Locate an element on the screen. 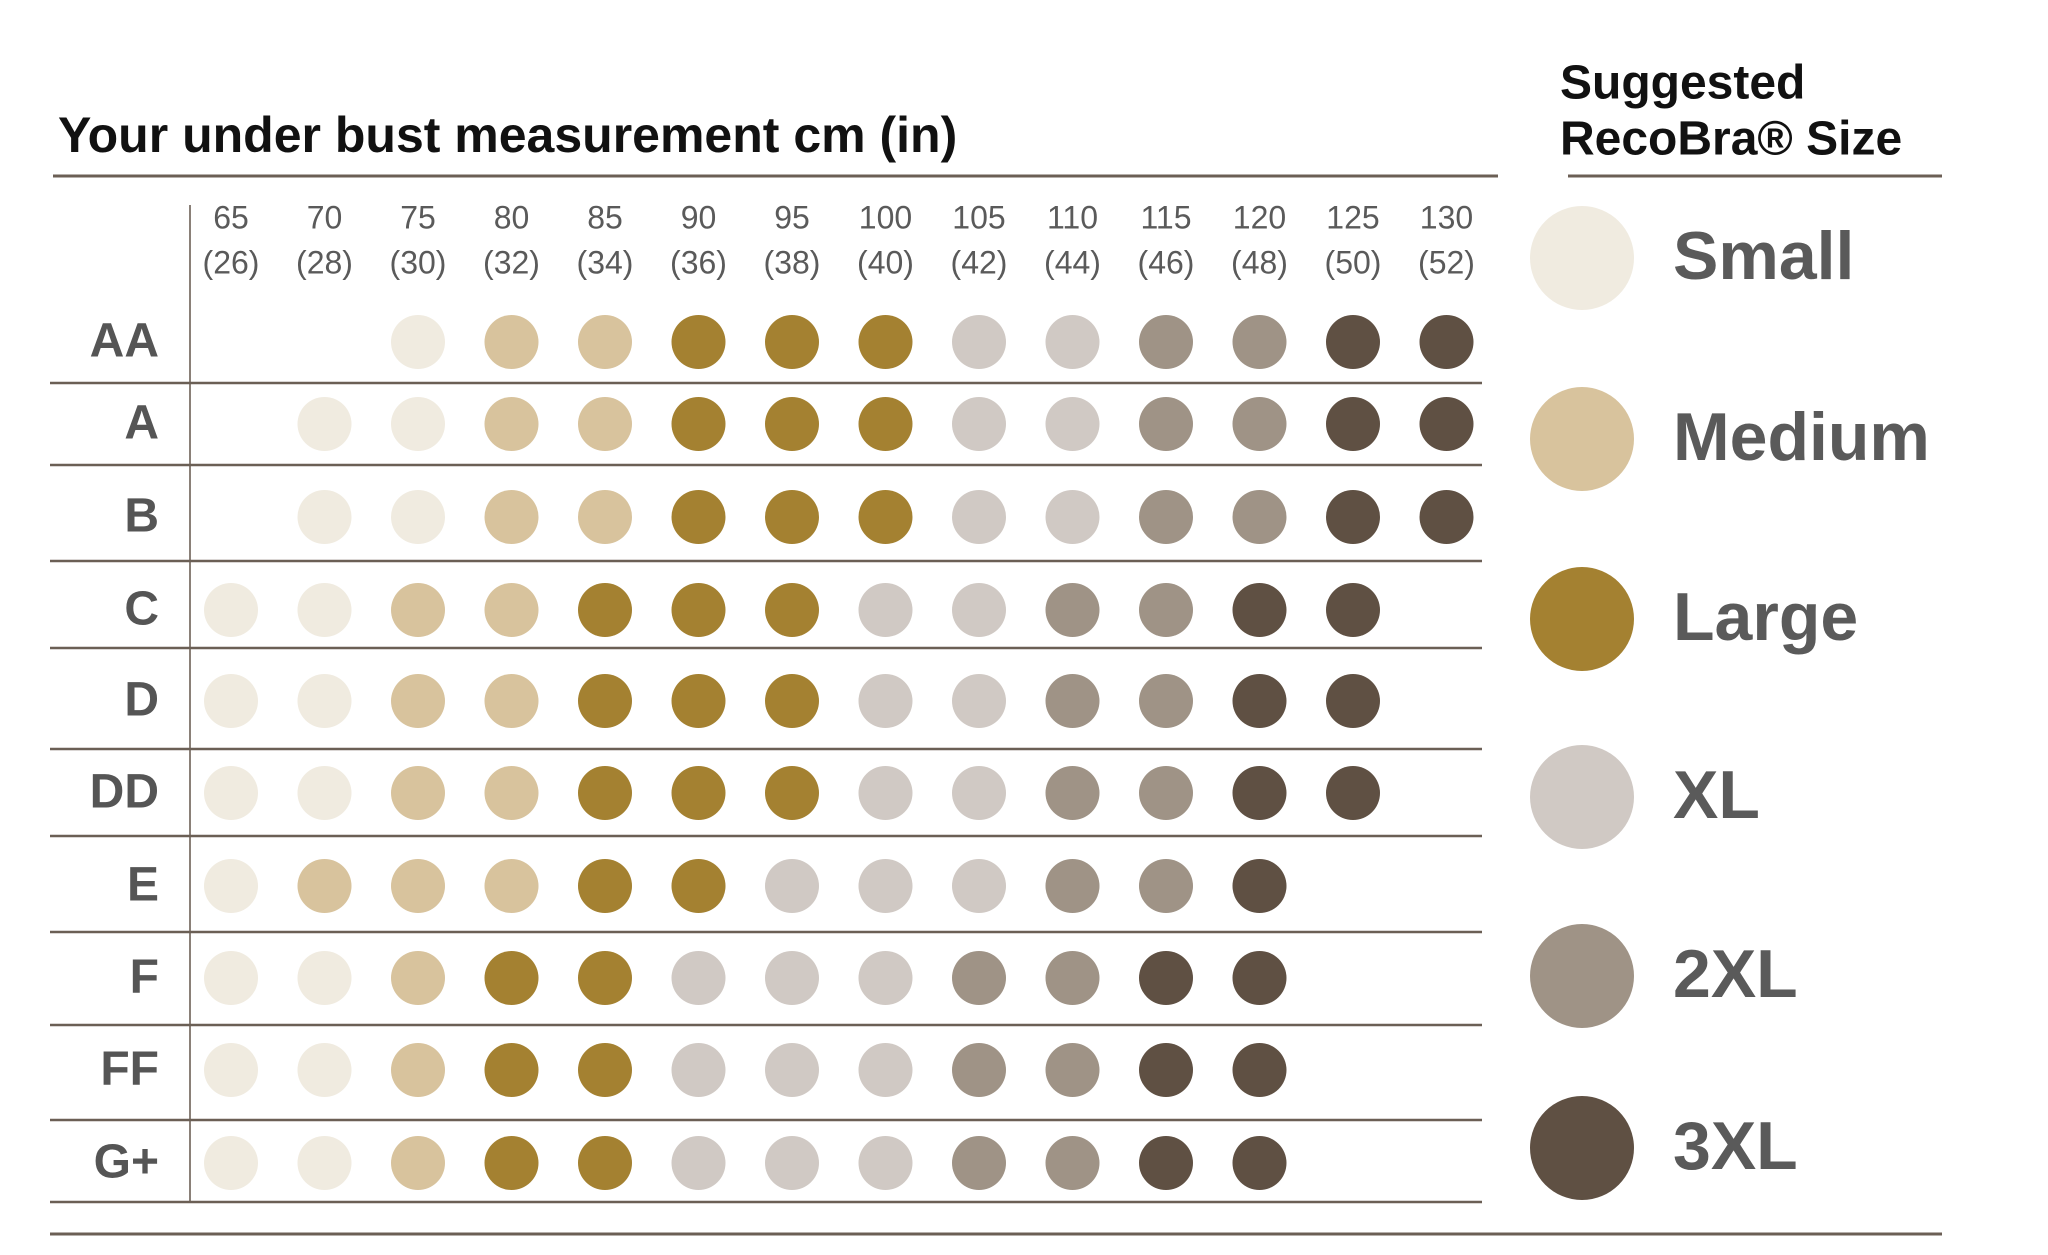 Image resolution: width=2048 pixels, height=1255 pixels. legend-title: Suggested is located at coordinates (1682, 83).